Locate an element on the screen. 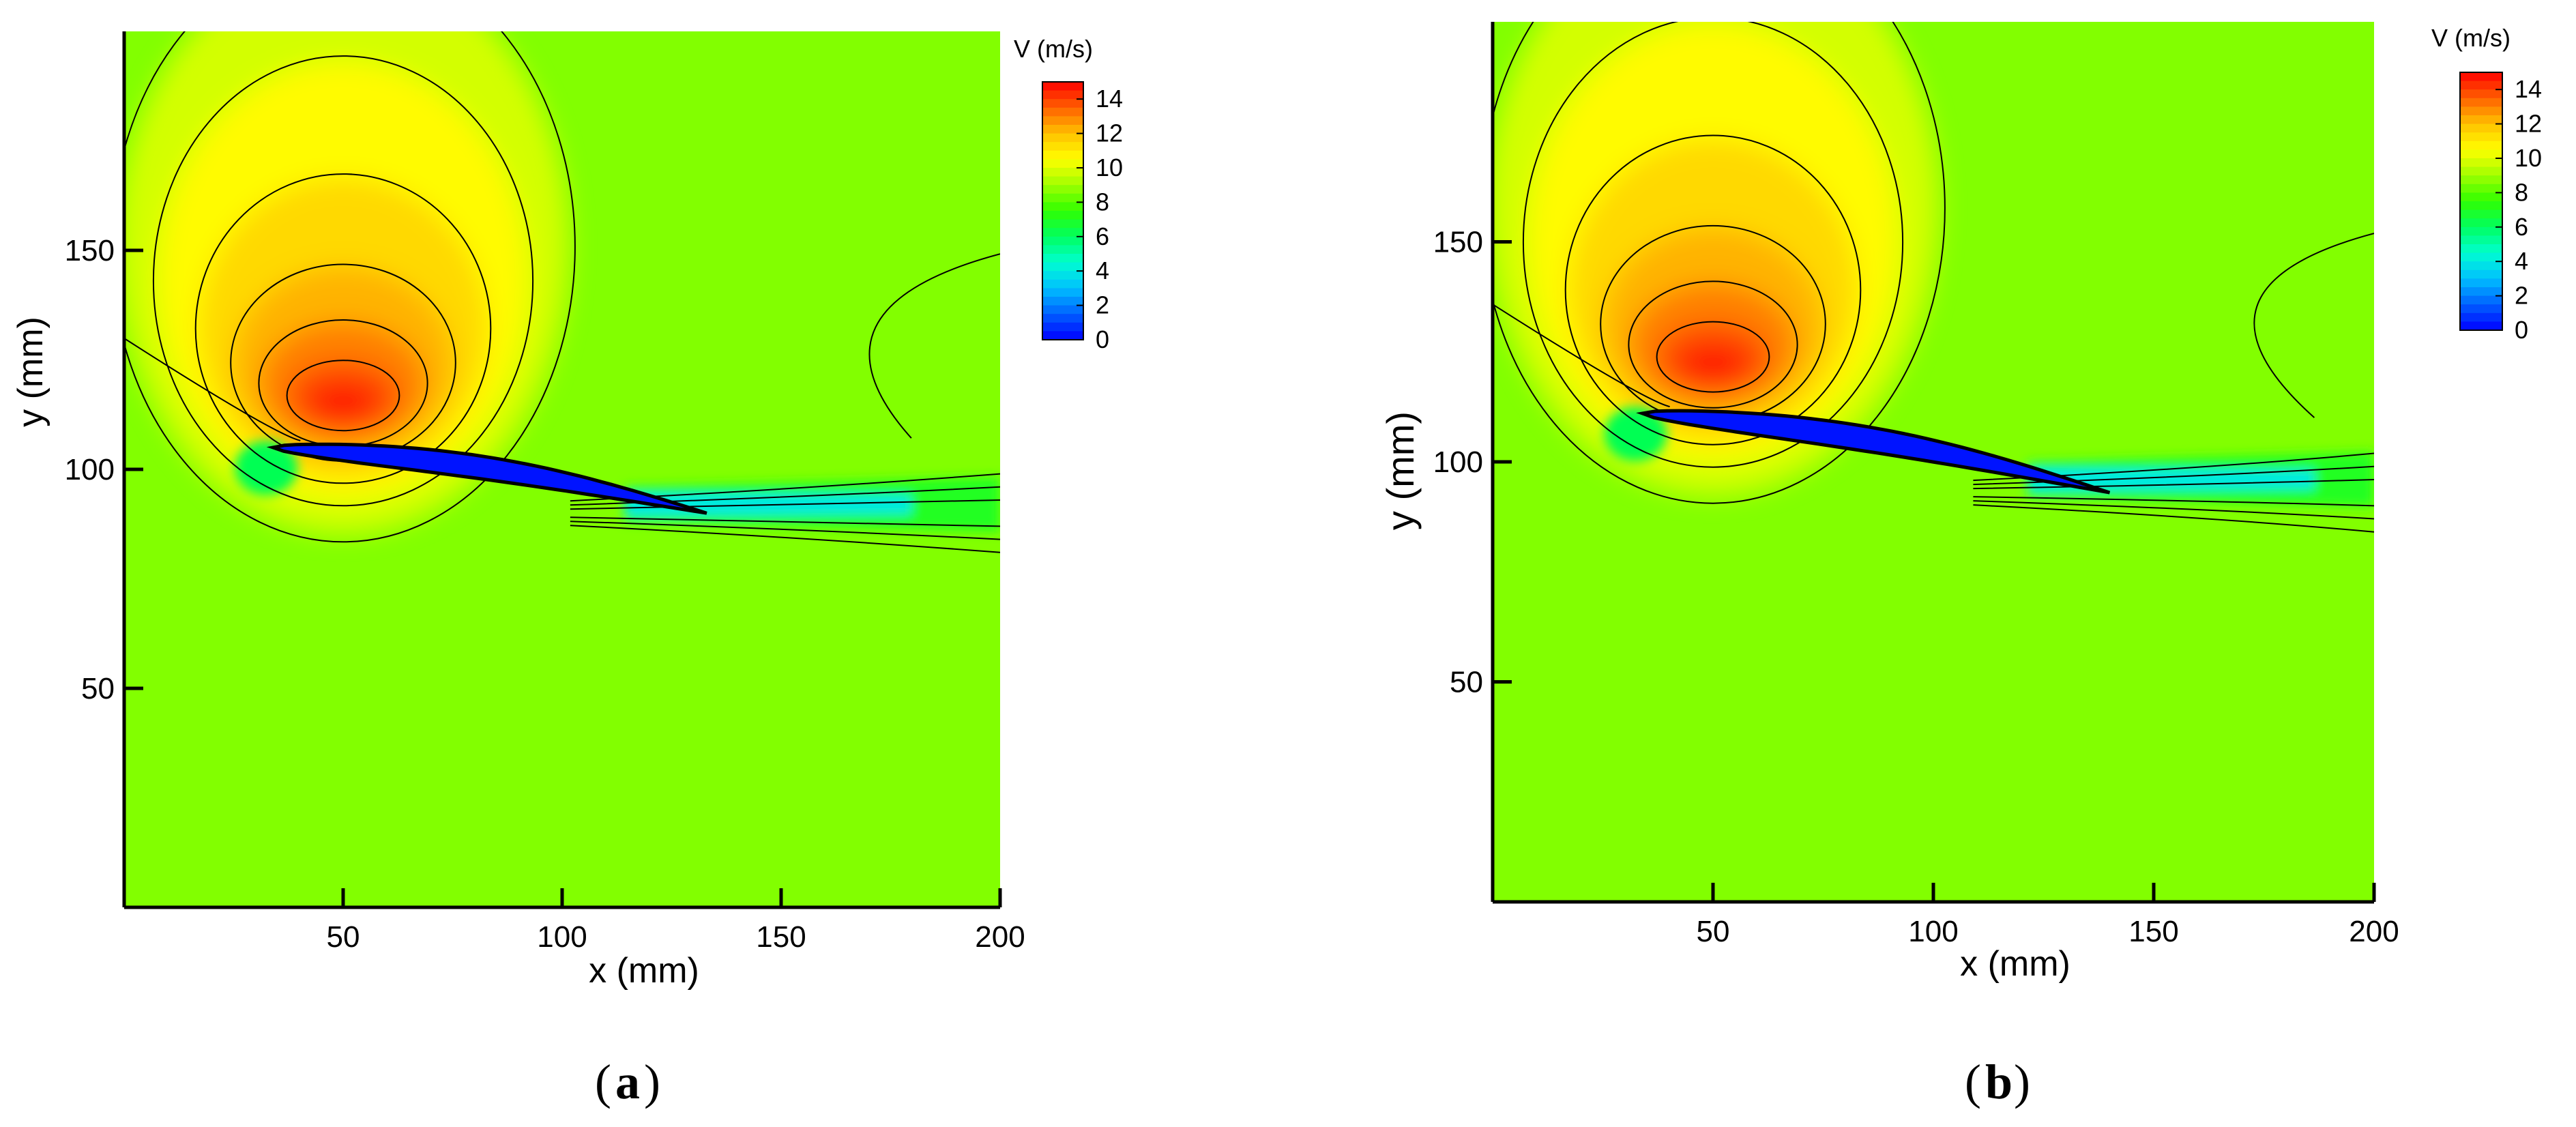  x-tick-label-a-1: 100 is located at coordinates (562, 937).